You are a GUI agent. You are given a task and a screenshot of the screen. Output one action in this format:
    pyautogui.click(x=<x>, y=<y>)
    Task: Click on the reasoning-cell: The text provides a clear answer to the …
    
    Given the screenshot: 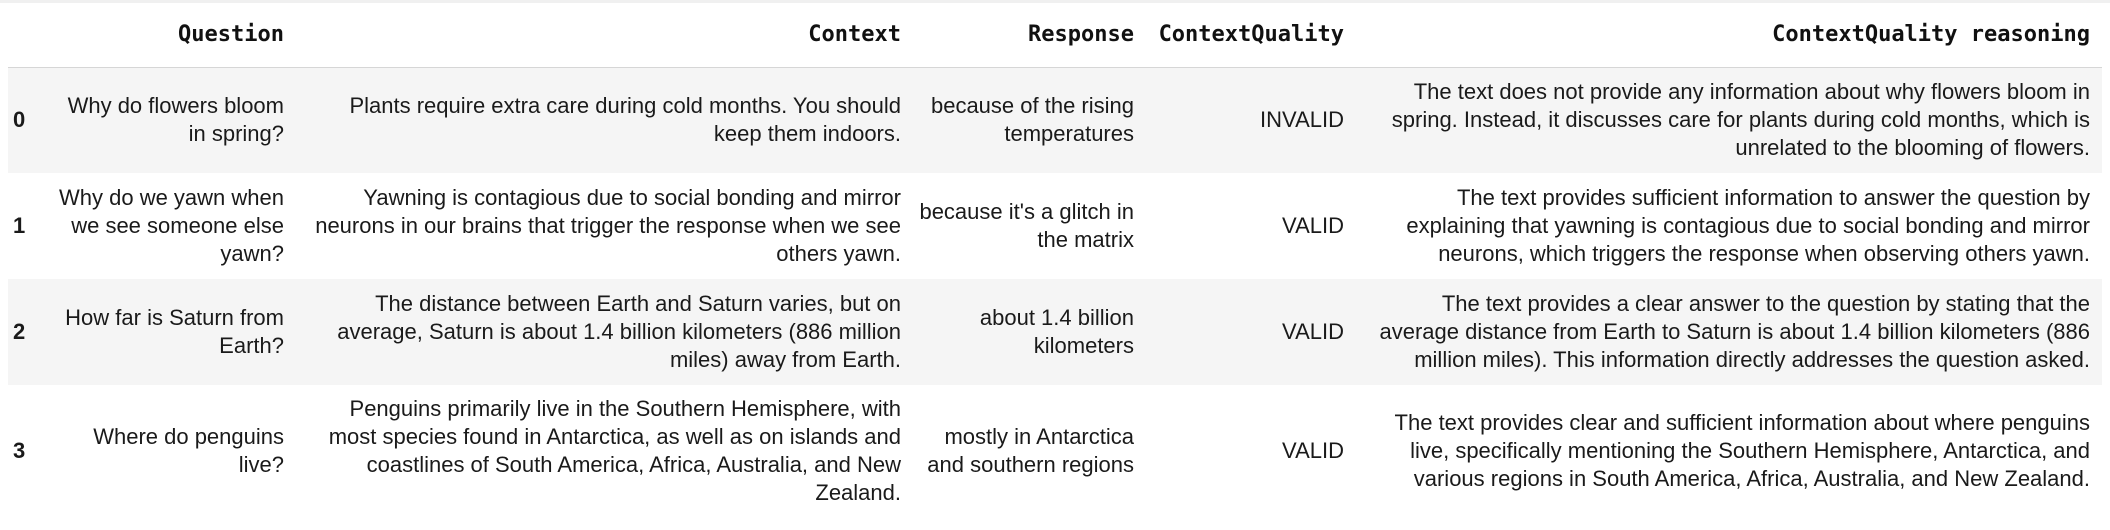 What is the action you would take?
    pyautogui.click(x=1735, y=331)
    